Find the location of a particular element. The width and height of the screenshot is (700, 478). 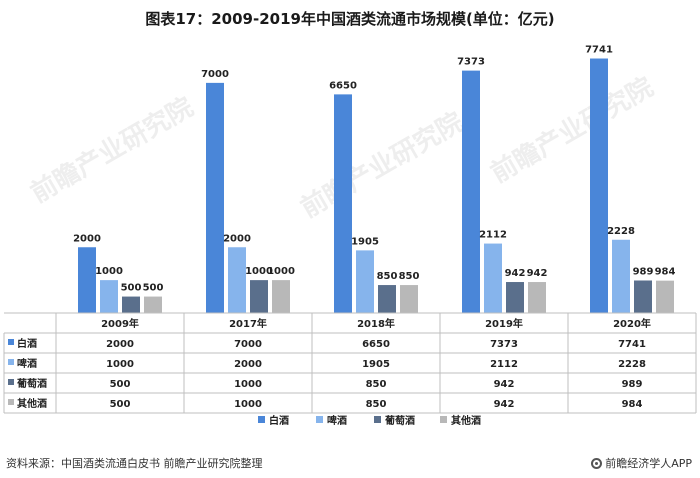

data-label: 6650 is located at coordinates (343, 85).